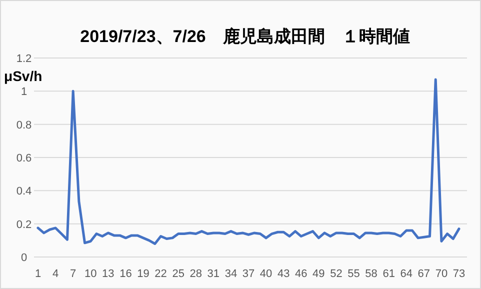 The width and height of the screenshot is (481, 289). I want to click on y-tick-label: 0.8, so click(24, 125).